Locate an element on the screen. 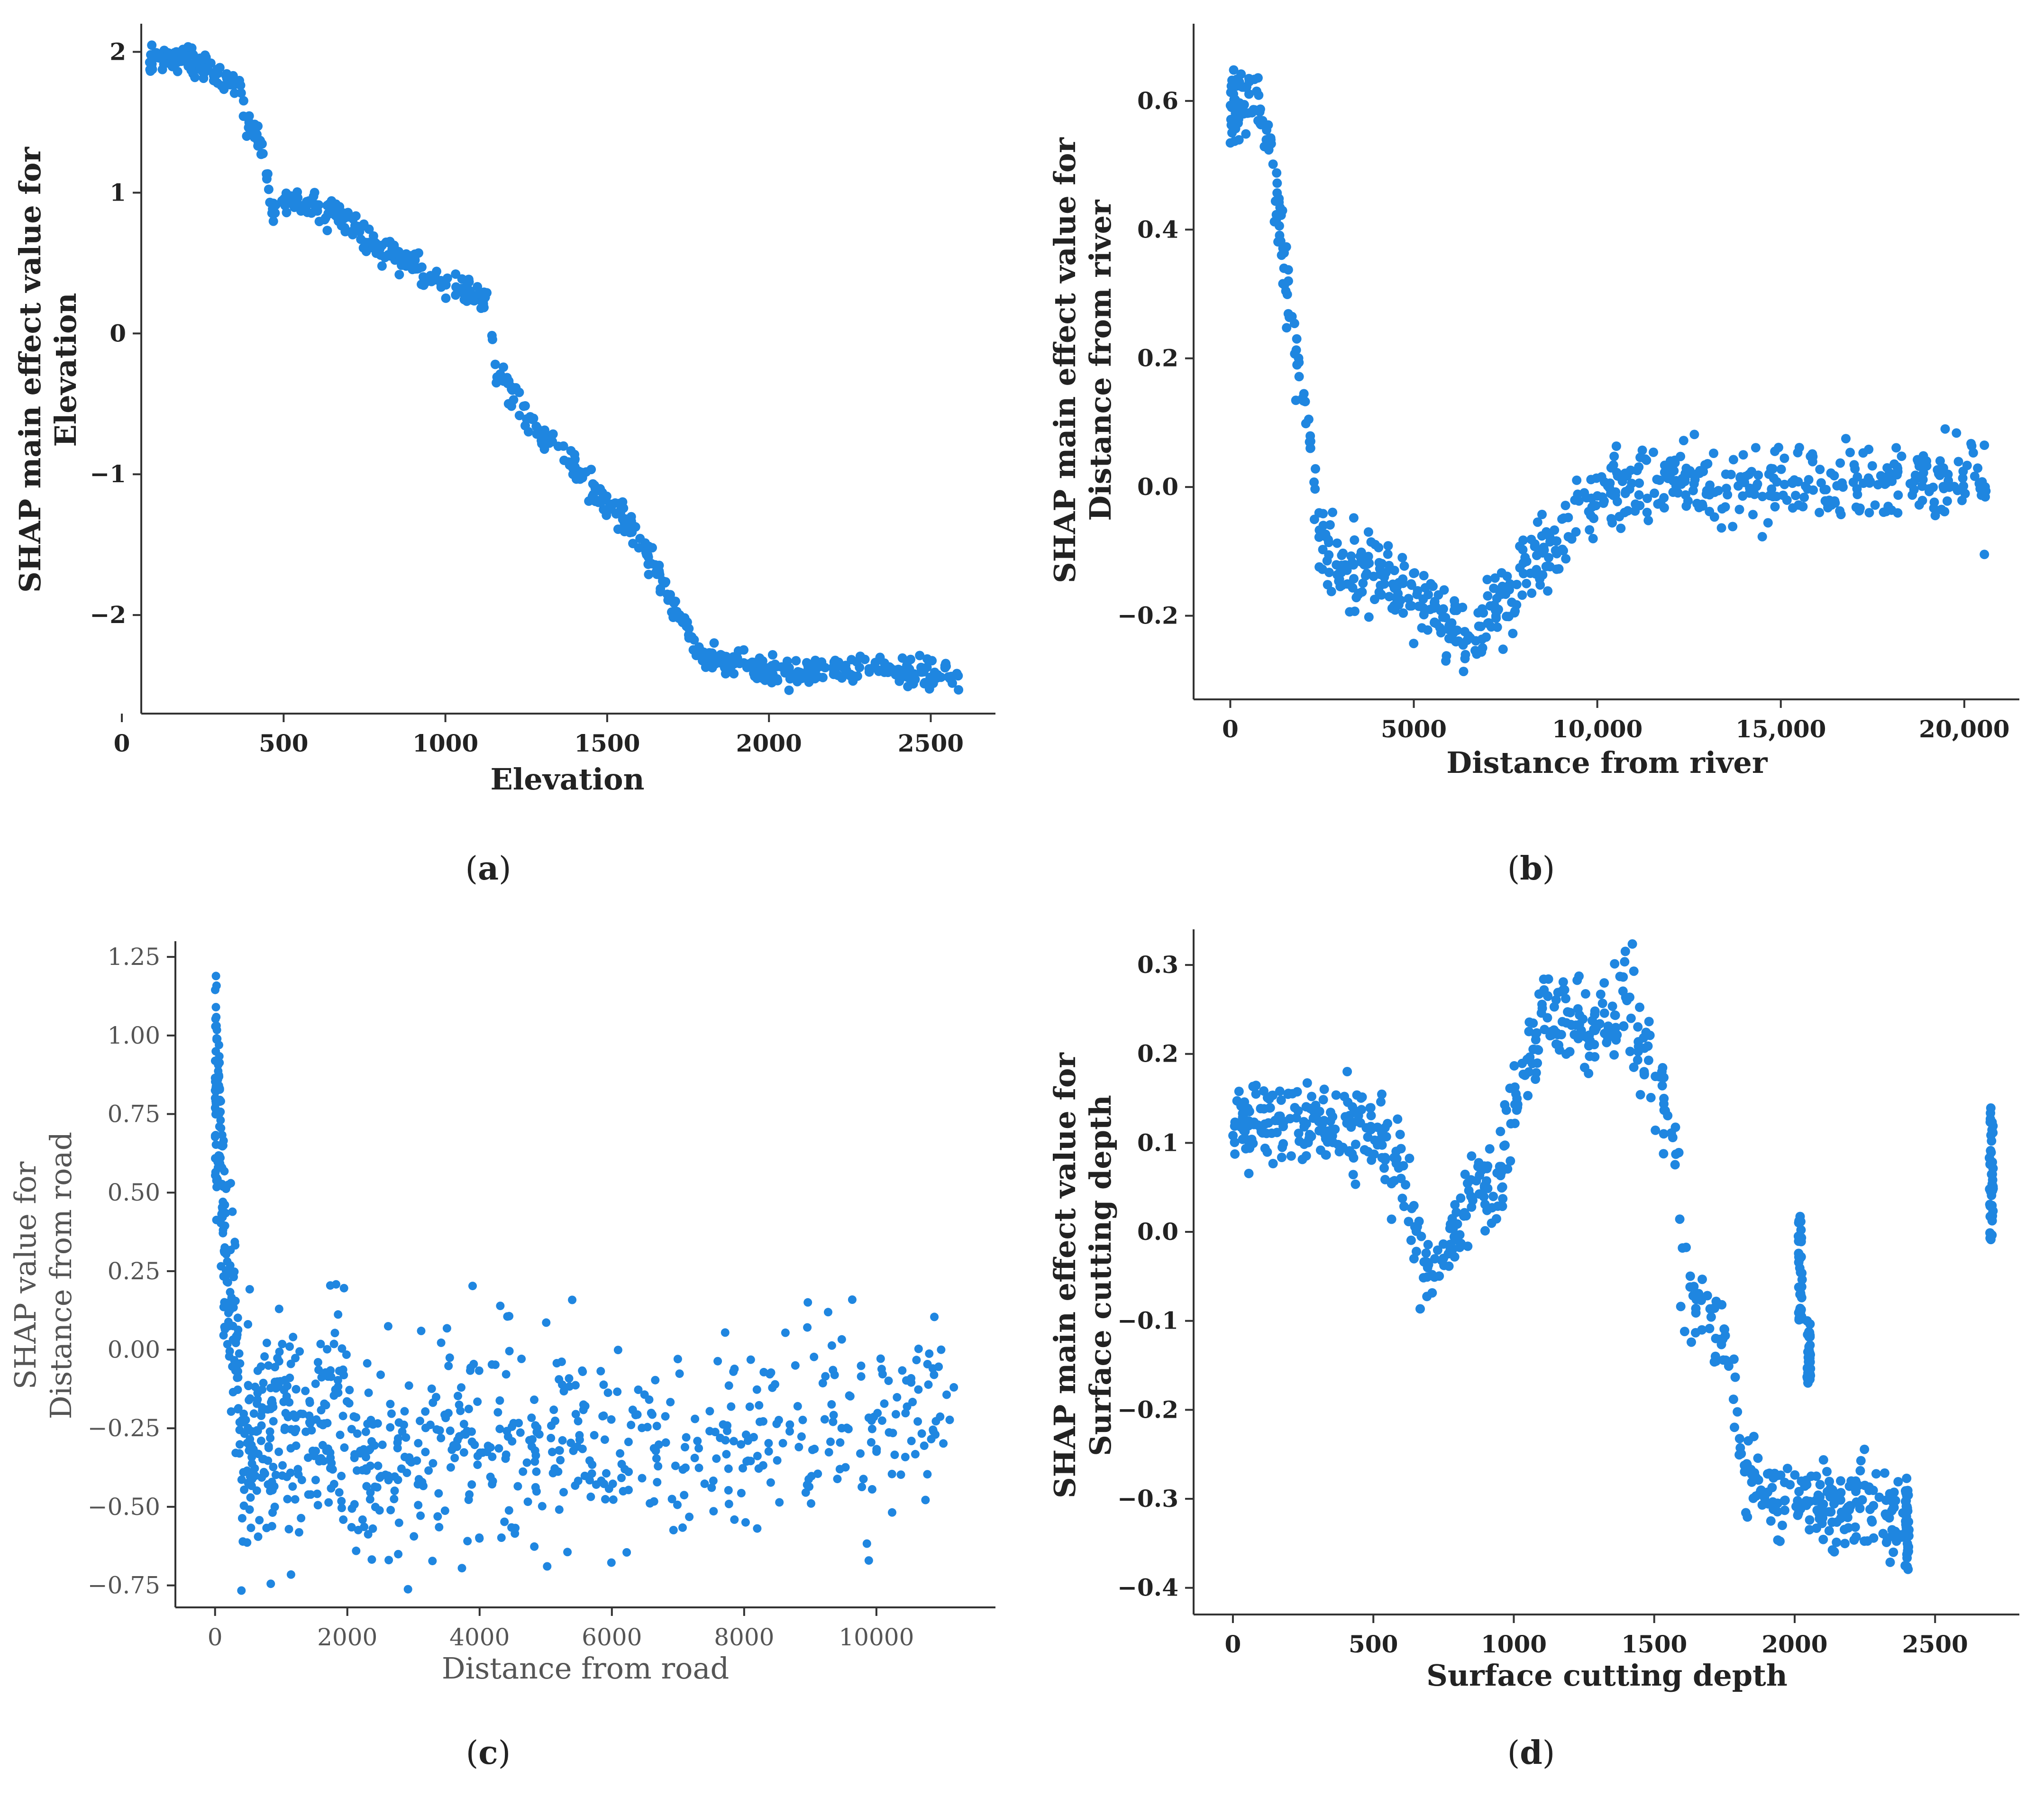  panel-b-x-tick-label: 0 is located at coordinates (1230, 729).